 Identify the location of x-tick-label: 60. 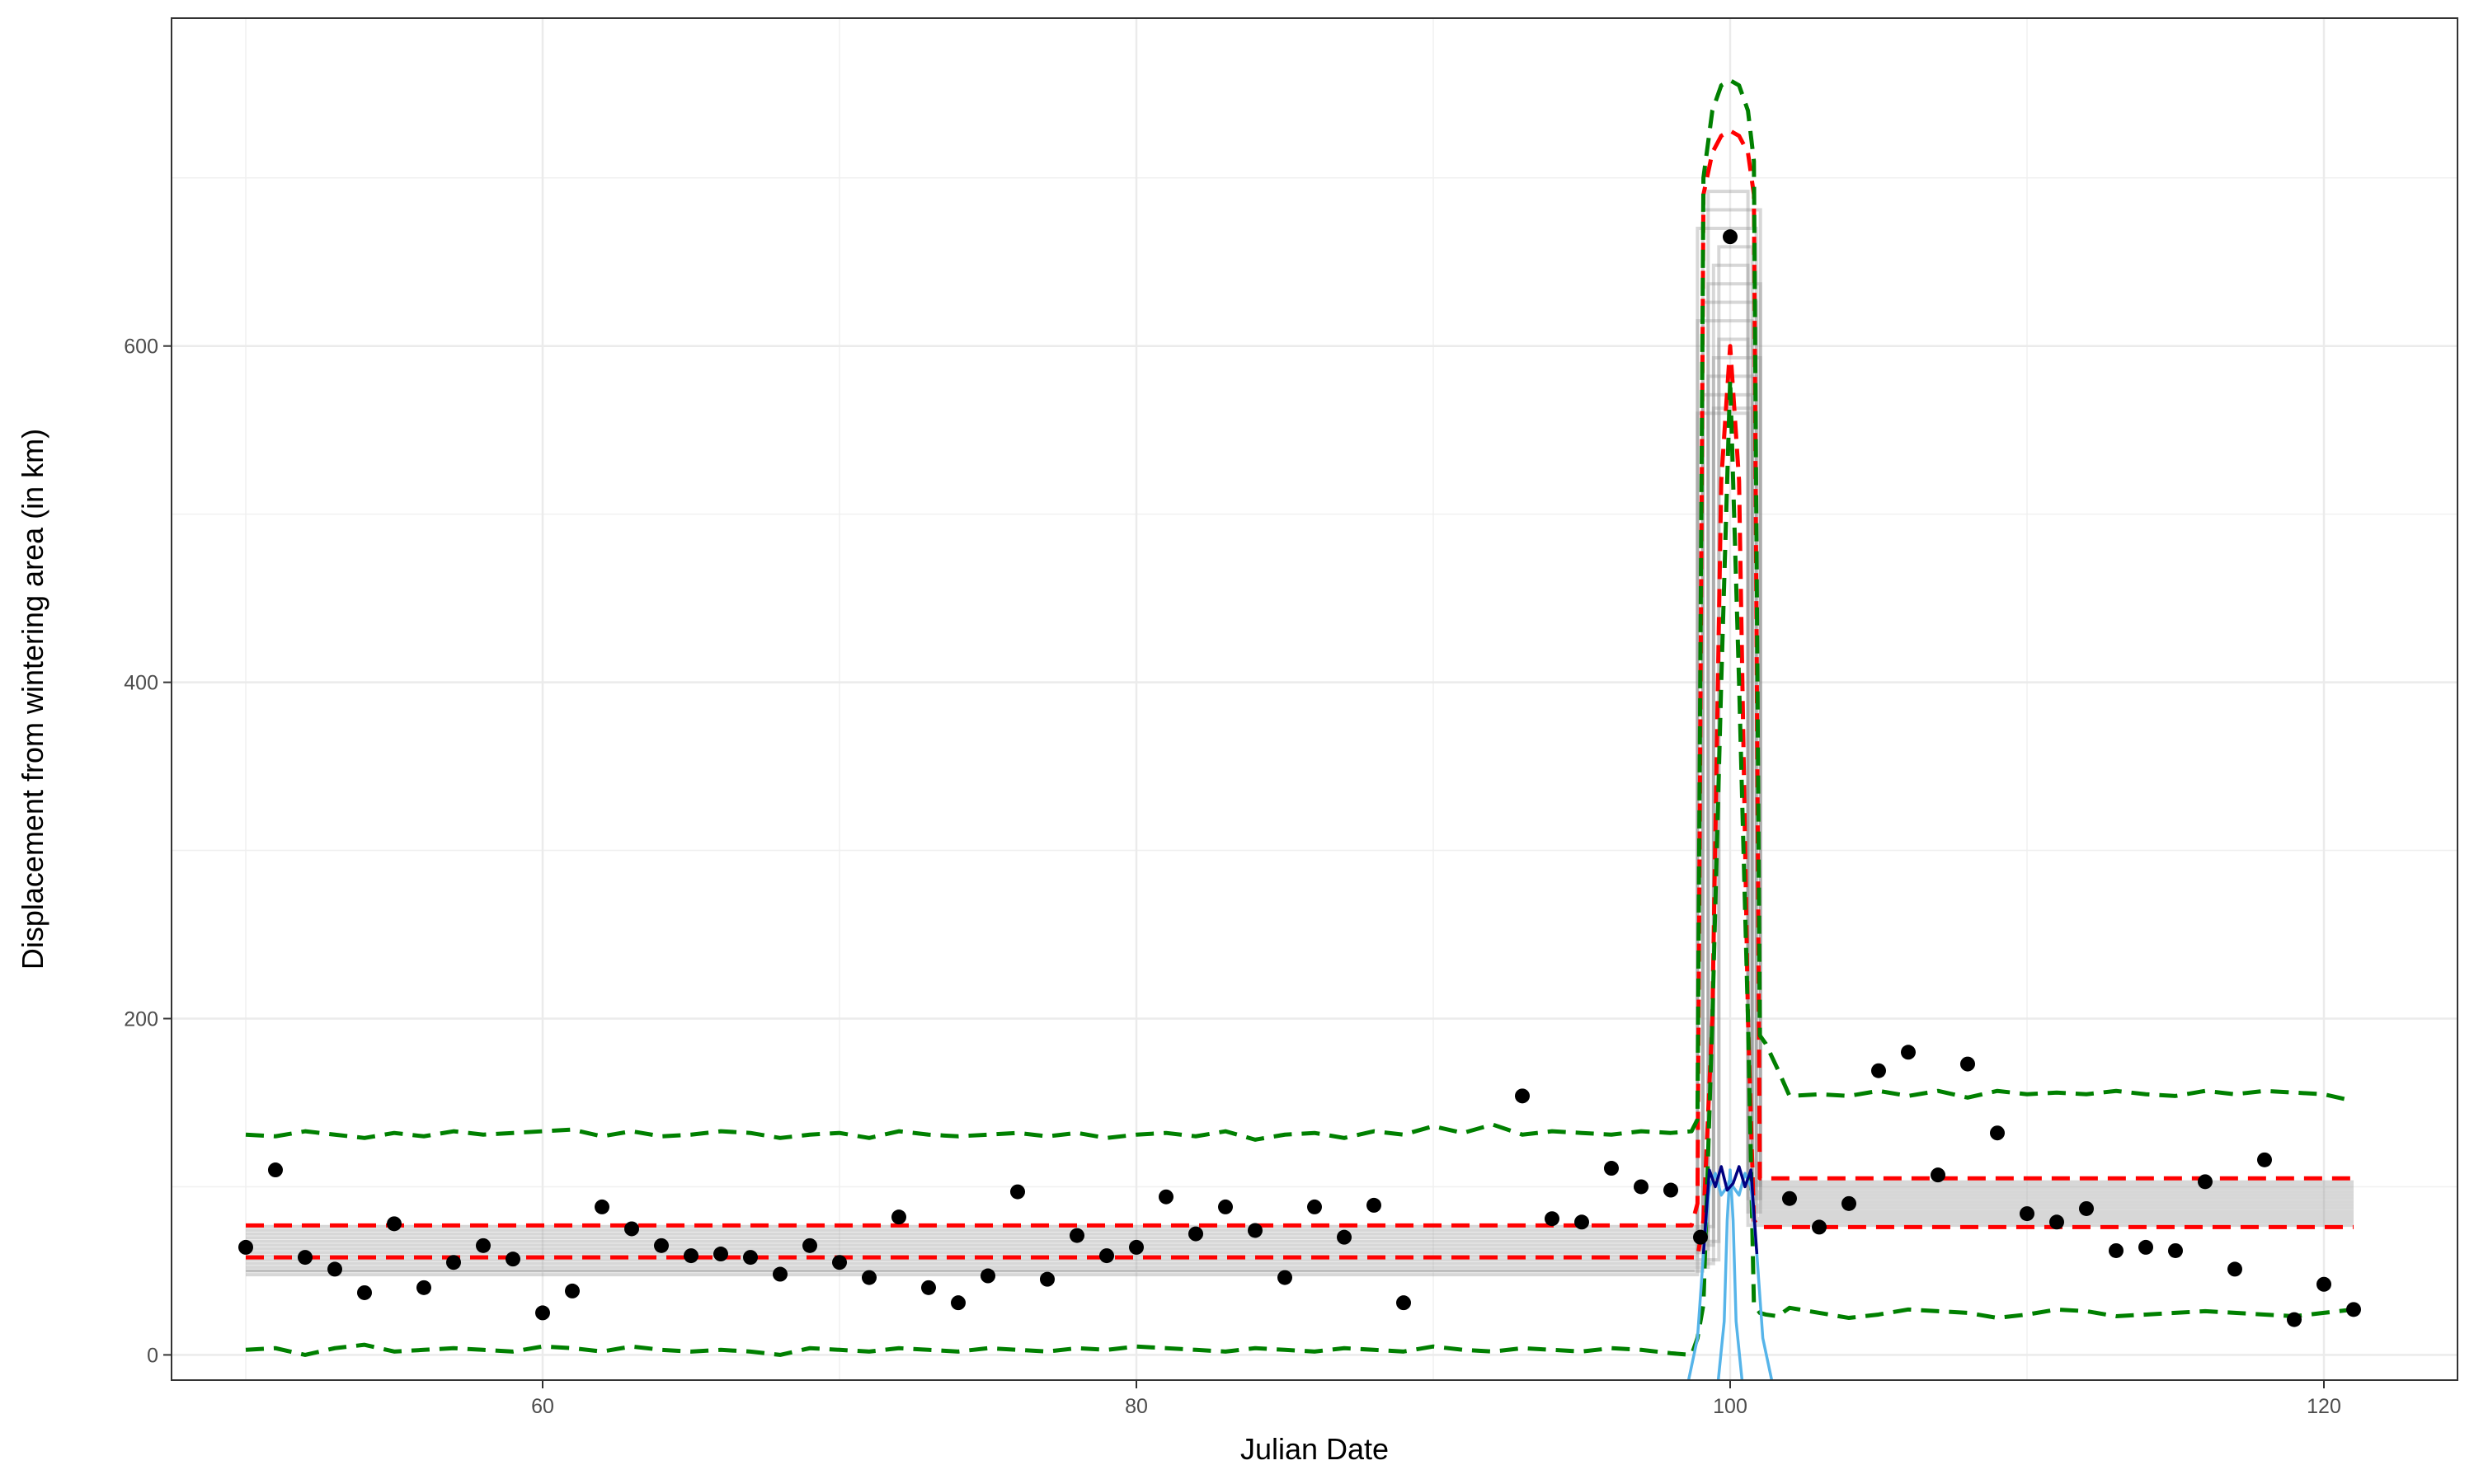
(542, 1406).